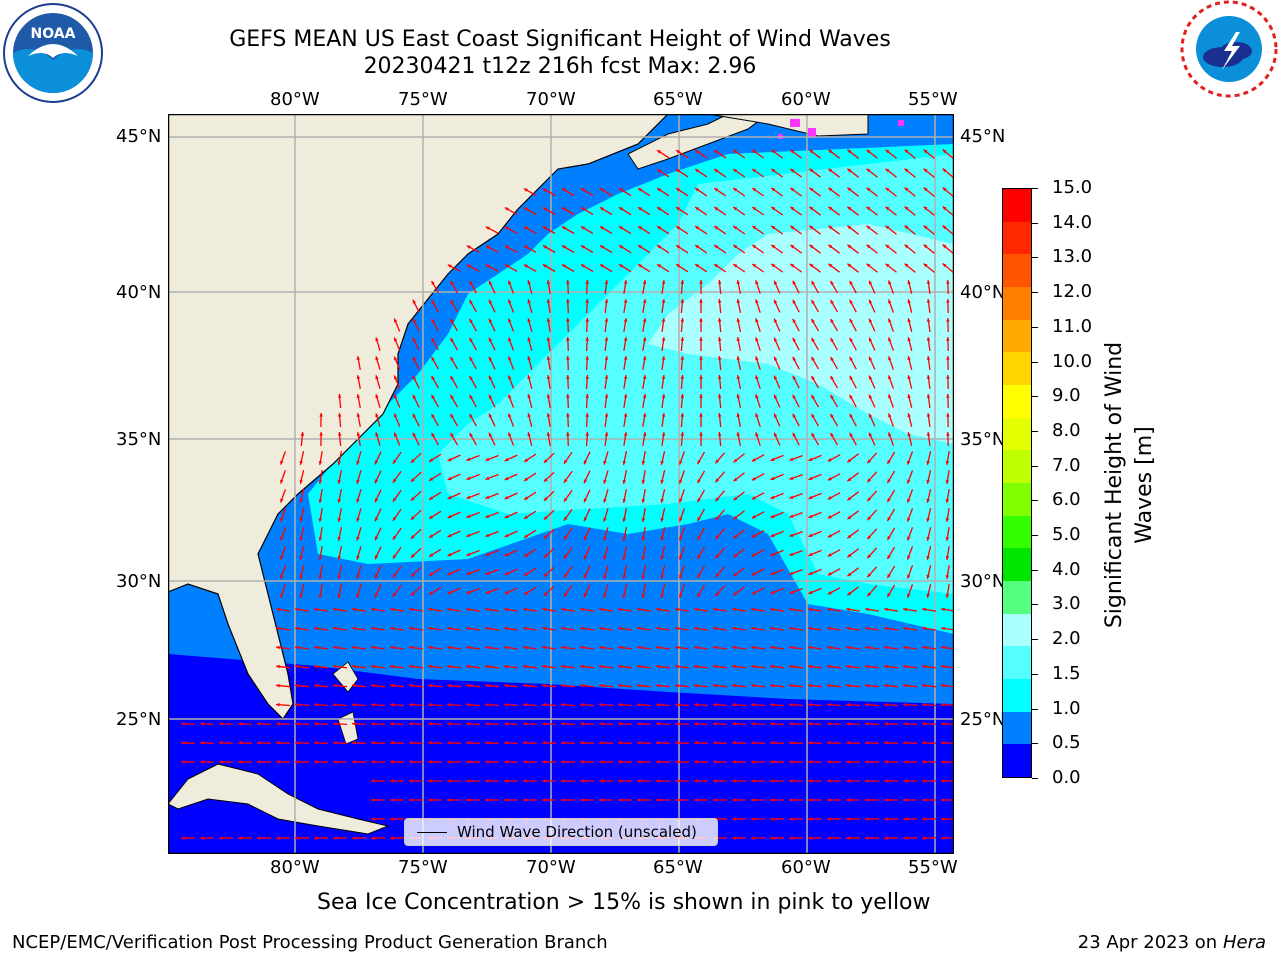  Describe the element at coordinates (423, 99) in the screenshot. I see `lon-label-top: 75°W` at that location.